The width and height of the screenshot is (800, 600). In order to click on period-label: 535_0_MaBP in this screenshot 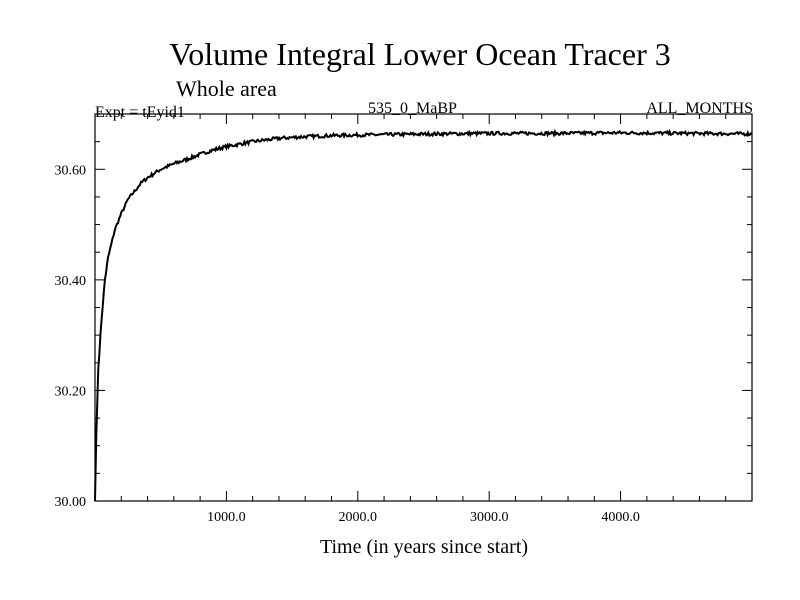, I will do `click(412, 108)`.